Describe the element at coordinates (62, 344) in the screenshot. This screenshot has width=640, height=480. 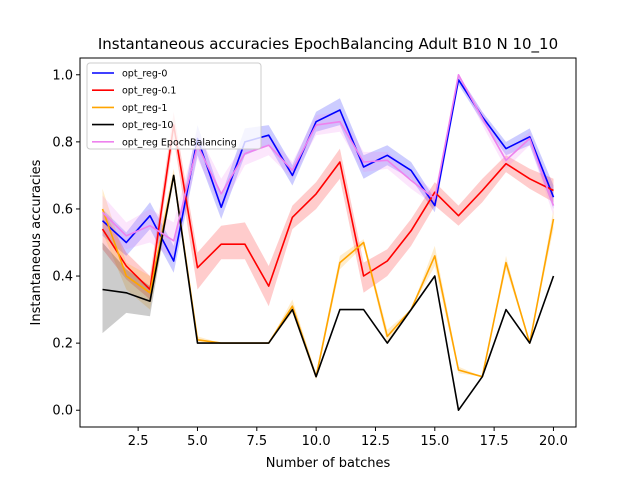
I see `y-tick-label: 0.2` at that location.